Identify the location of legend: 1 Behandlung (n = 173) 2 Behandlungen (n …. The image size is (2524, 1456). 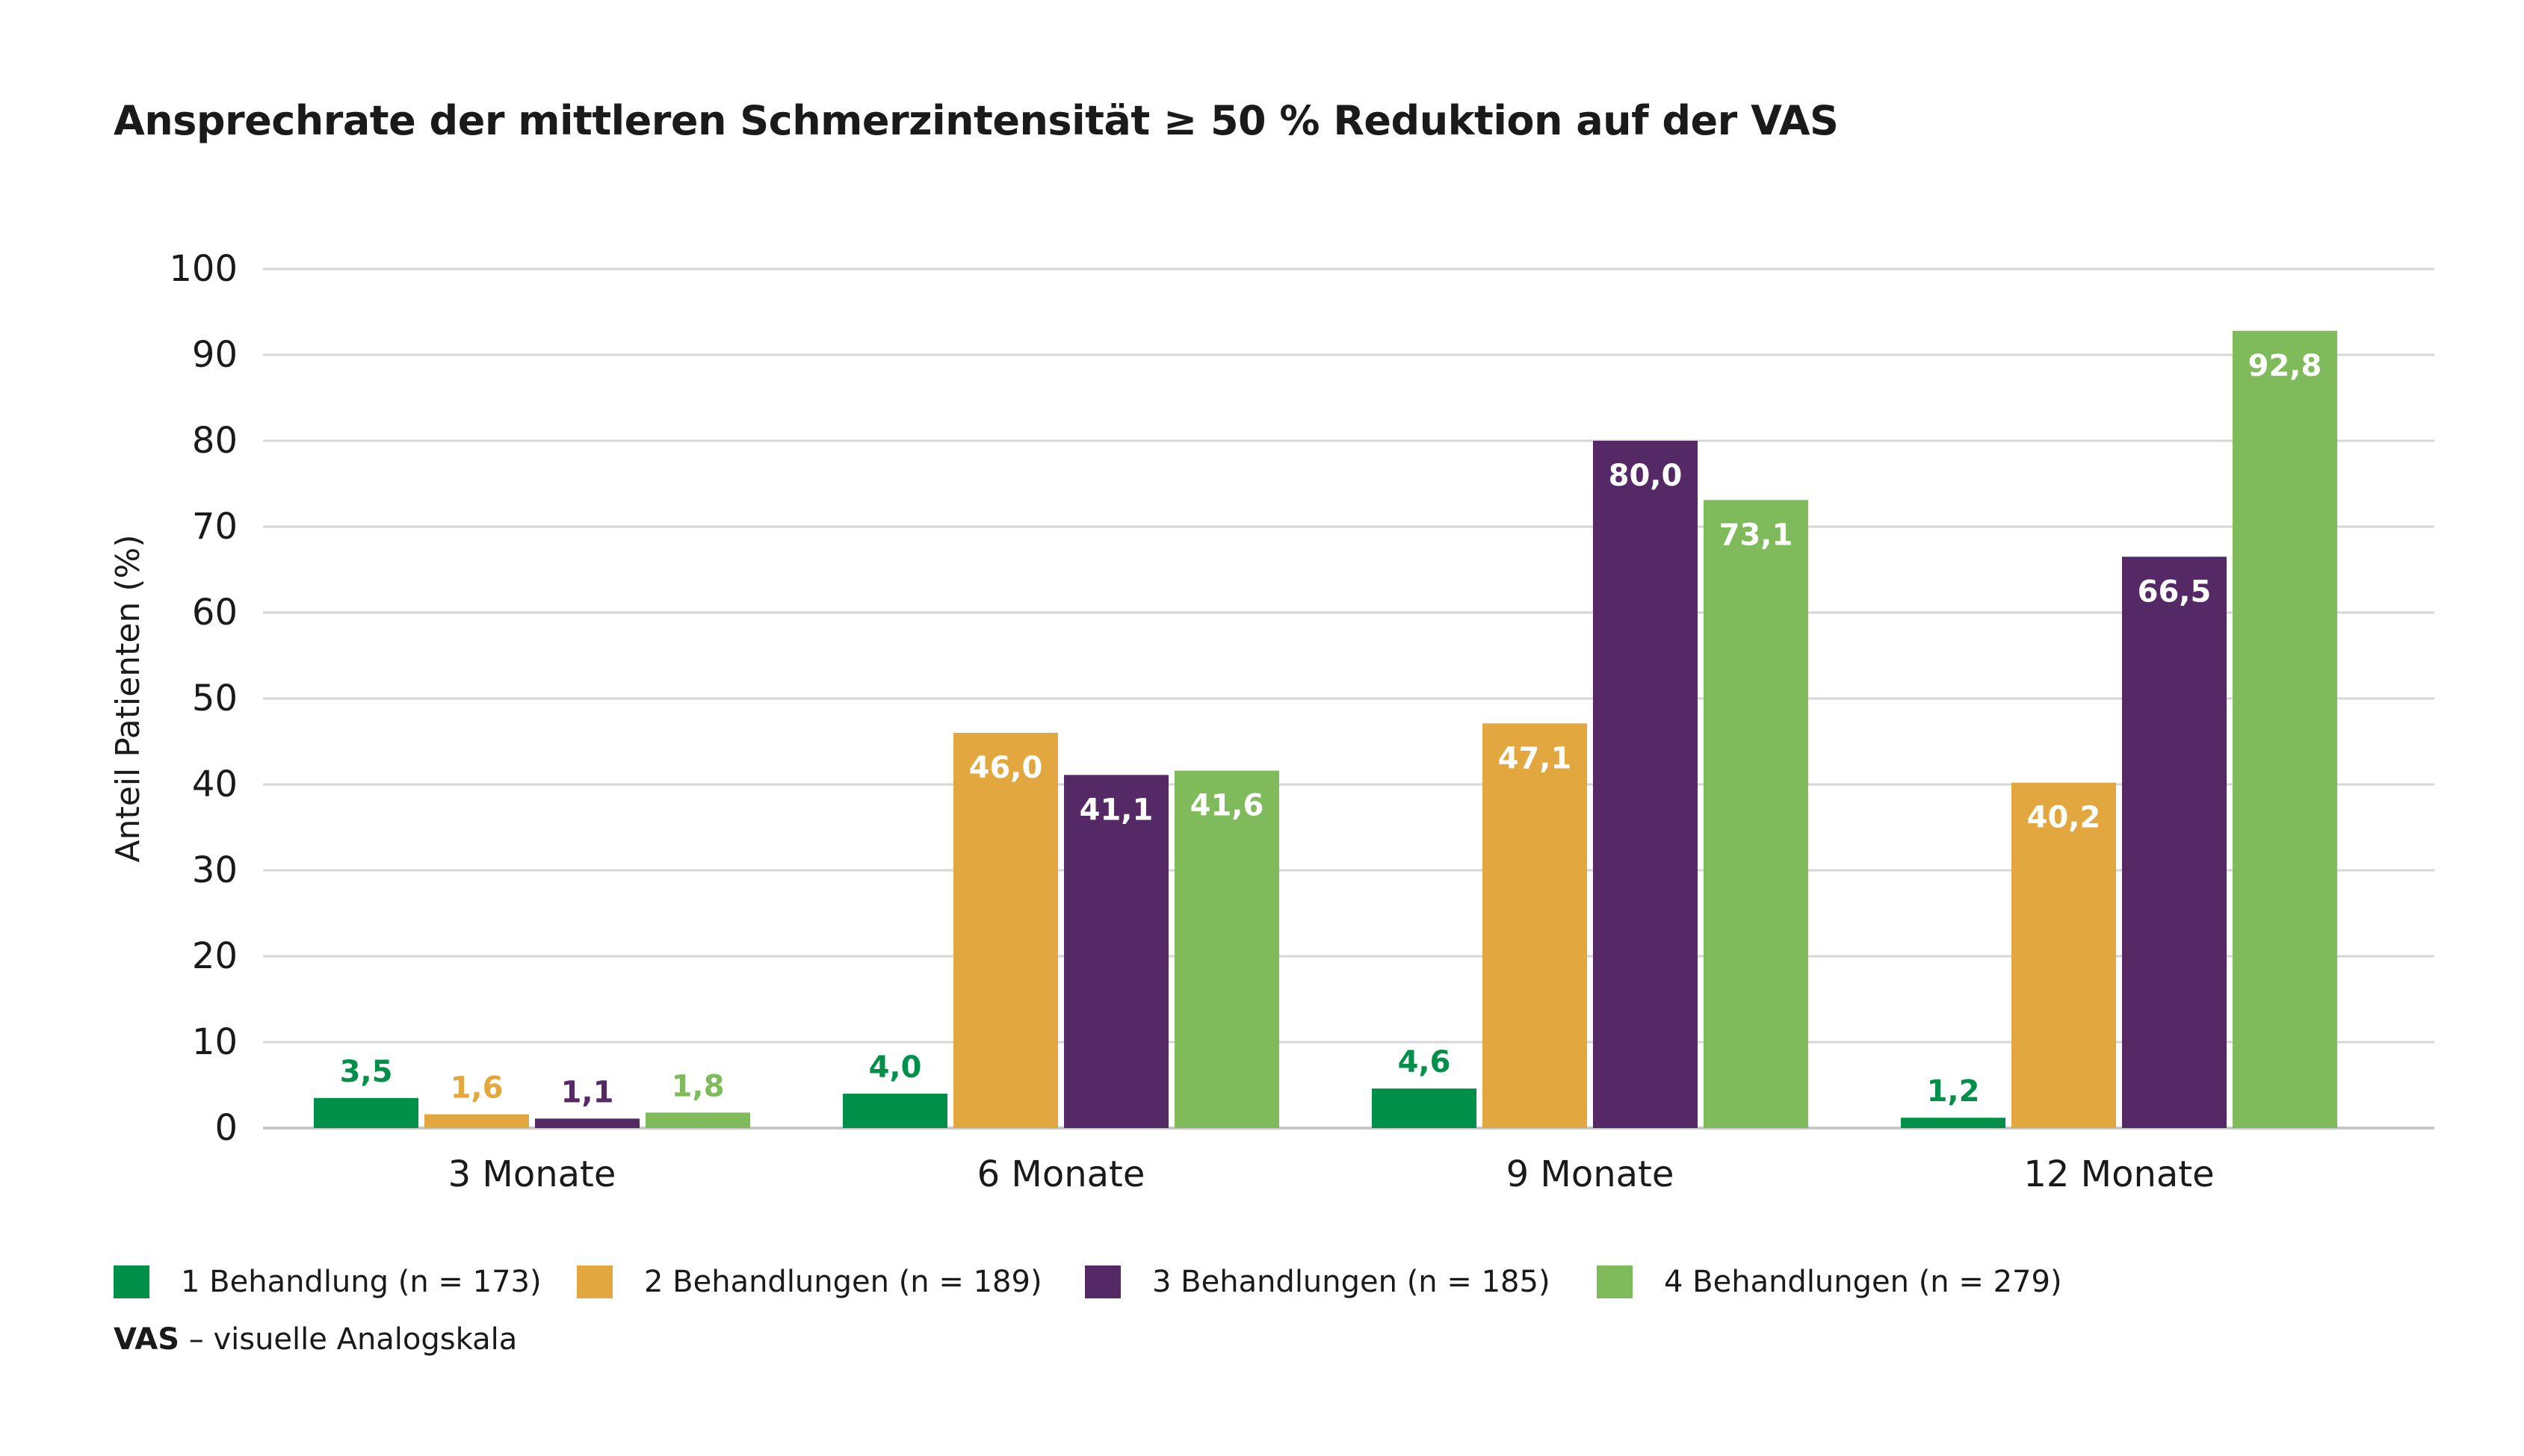
(1272, 1282).